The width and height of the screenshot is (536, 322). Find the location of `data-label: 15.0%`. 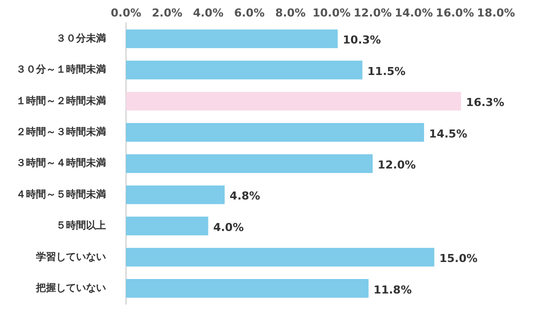

data-label: 15.0% is located at coordinates (458, 259).